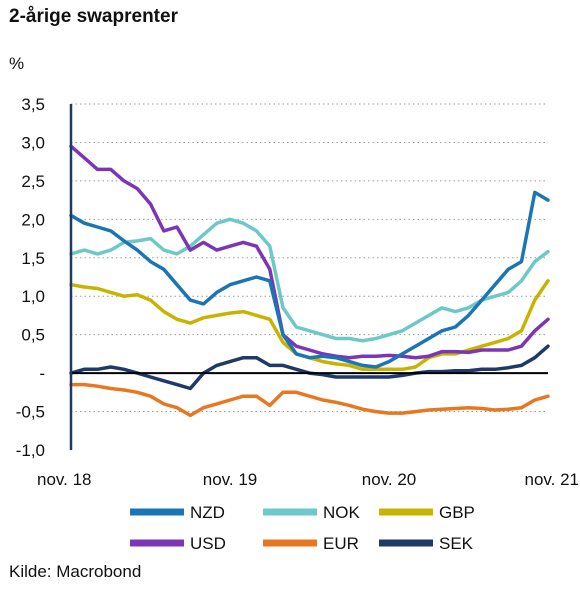  Describe the element at coordinates (30, 450) in the screenshot. I see `y-tick-label: -1,0` at that location.